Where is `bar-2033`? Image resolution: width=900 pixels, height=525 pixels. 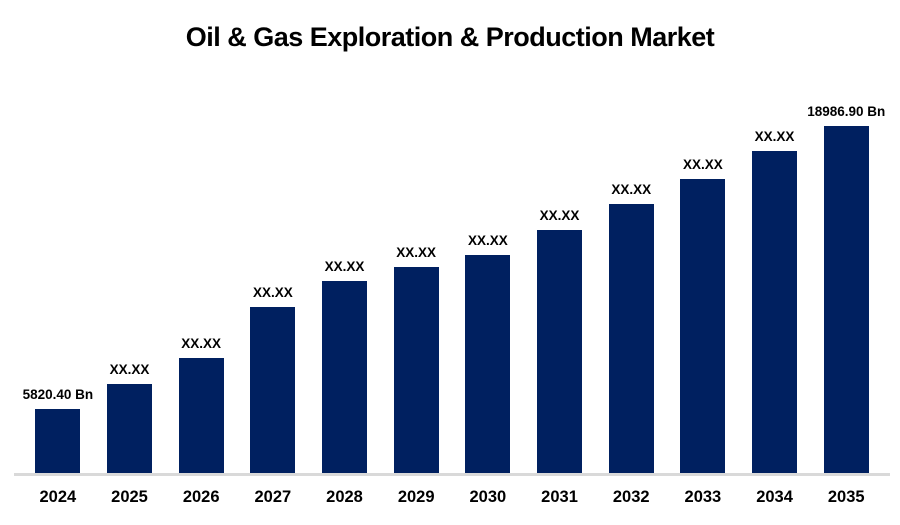 bar-2033 is located at coordinates (703, 326).